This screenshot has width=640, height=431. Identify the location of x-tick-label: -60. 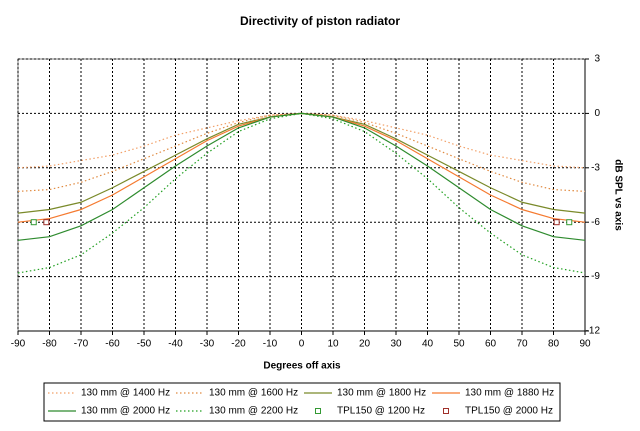
(112, 344).